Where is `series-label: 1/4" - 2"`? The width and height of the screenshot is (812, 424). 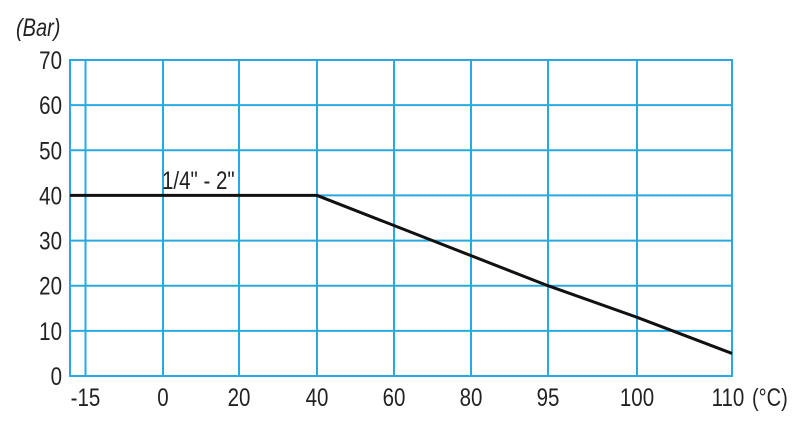
series-label: 1/4" - 2" is located at coordinates (198, 180).